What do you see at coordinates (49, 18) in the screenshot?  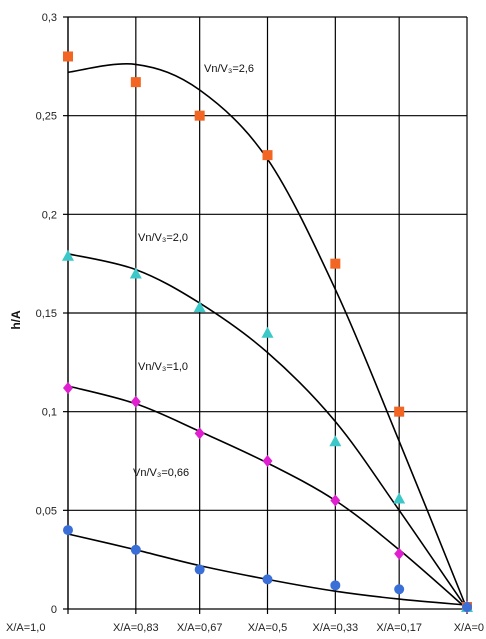 I see `y-tick-label-6: 0,3` at bounding box center [49, 18].